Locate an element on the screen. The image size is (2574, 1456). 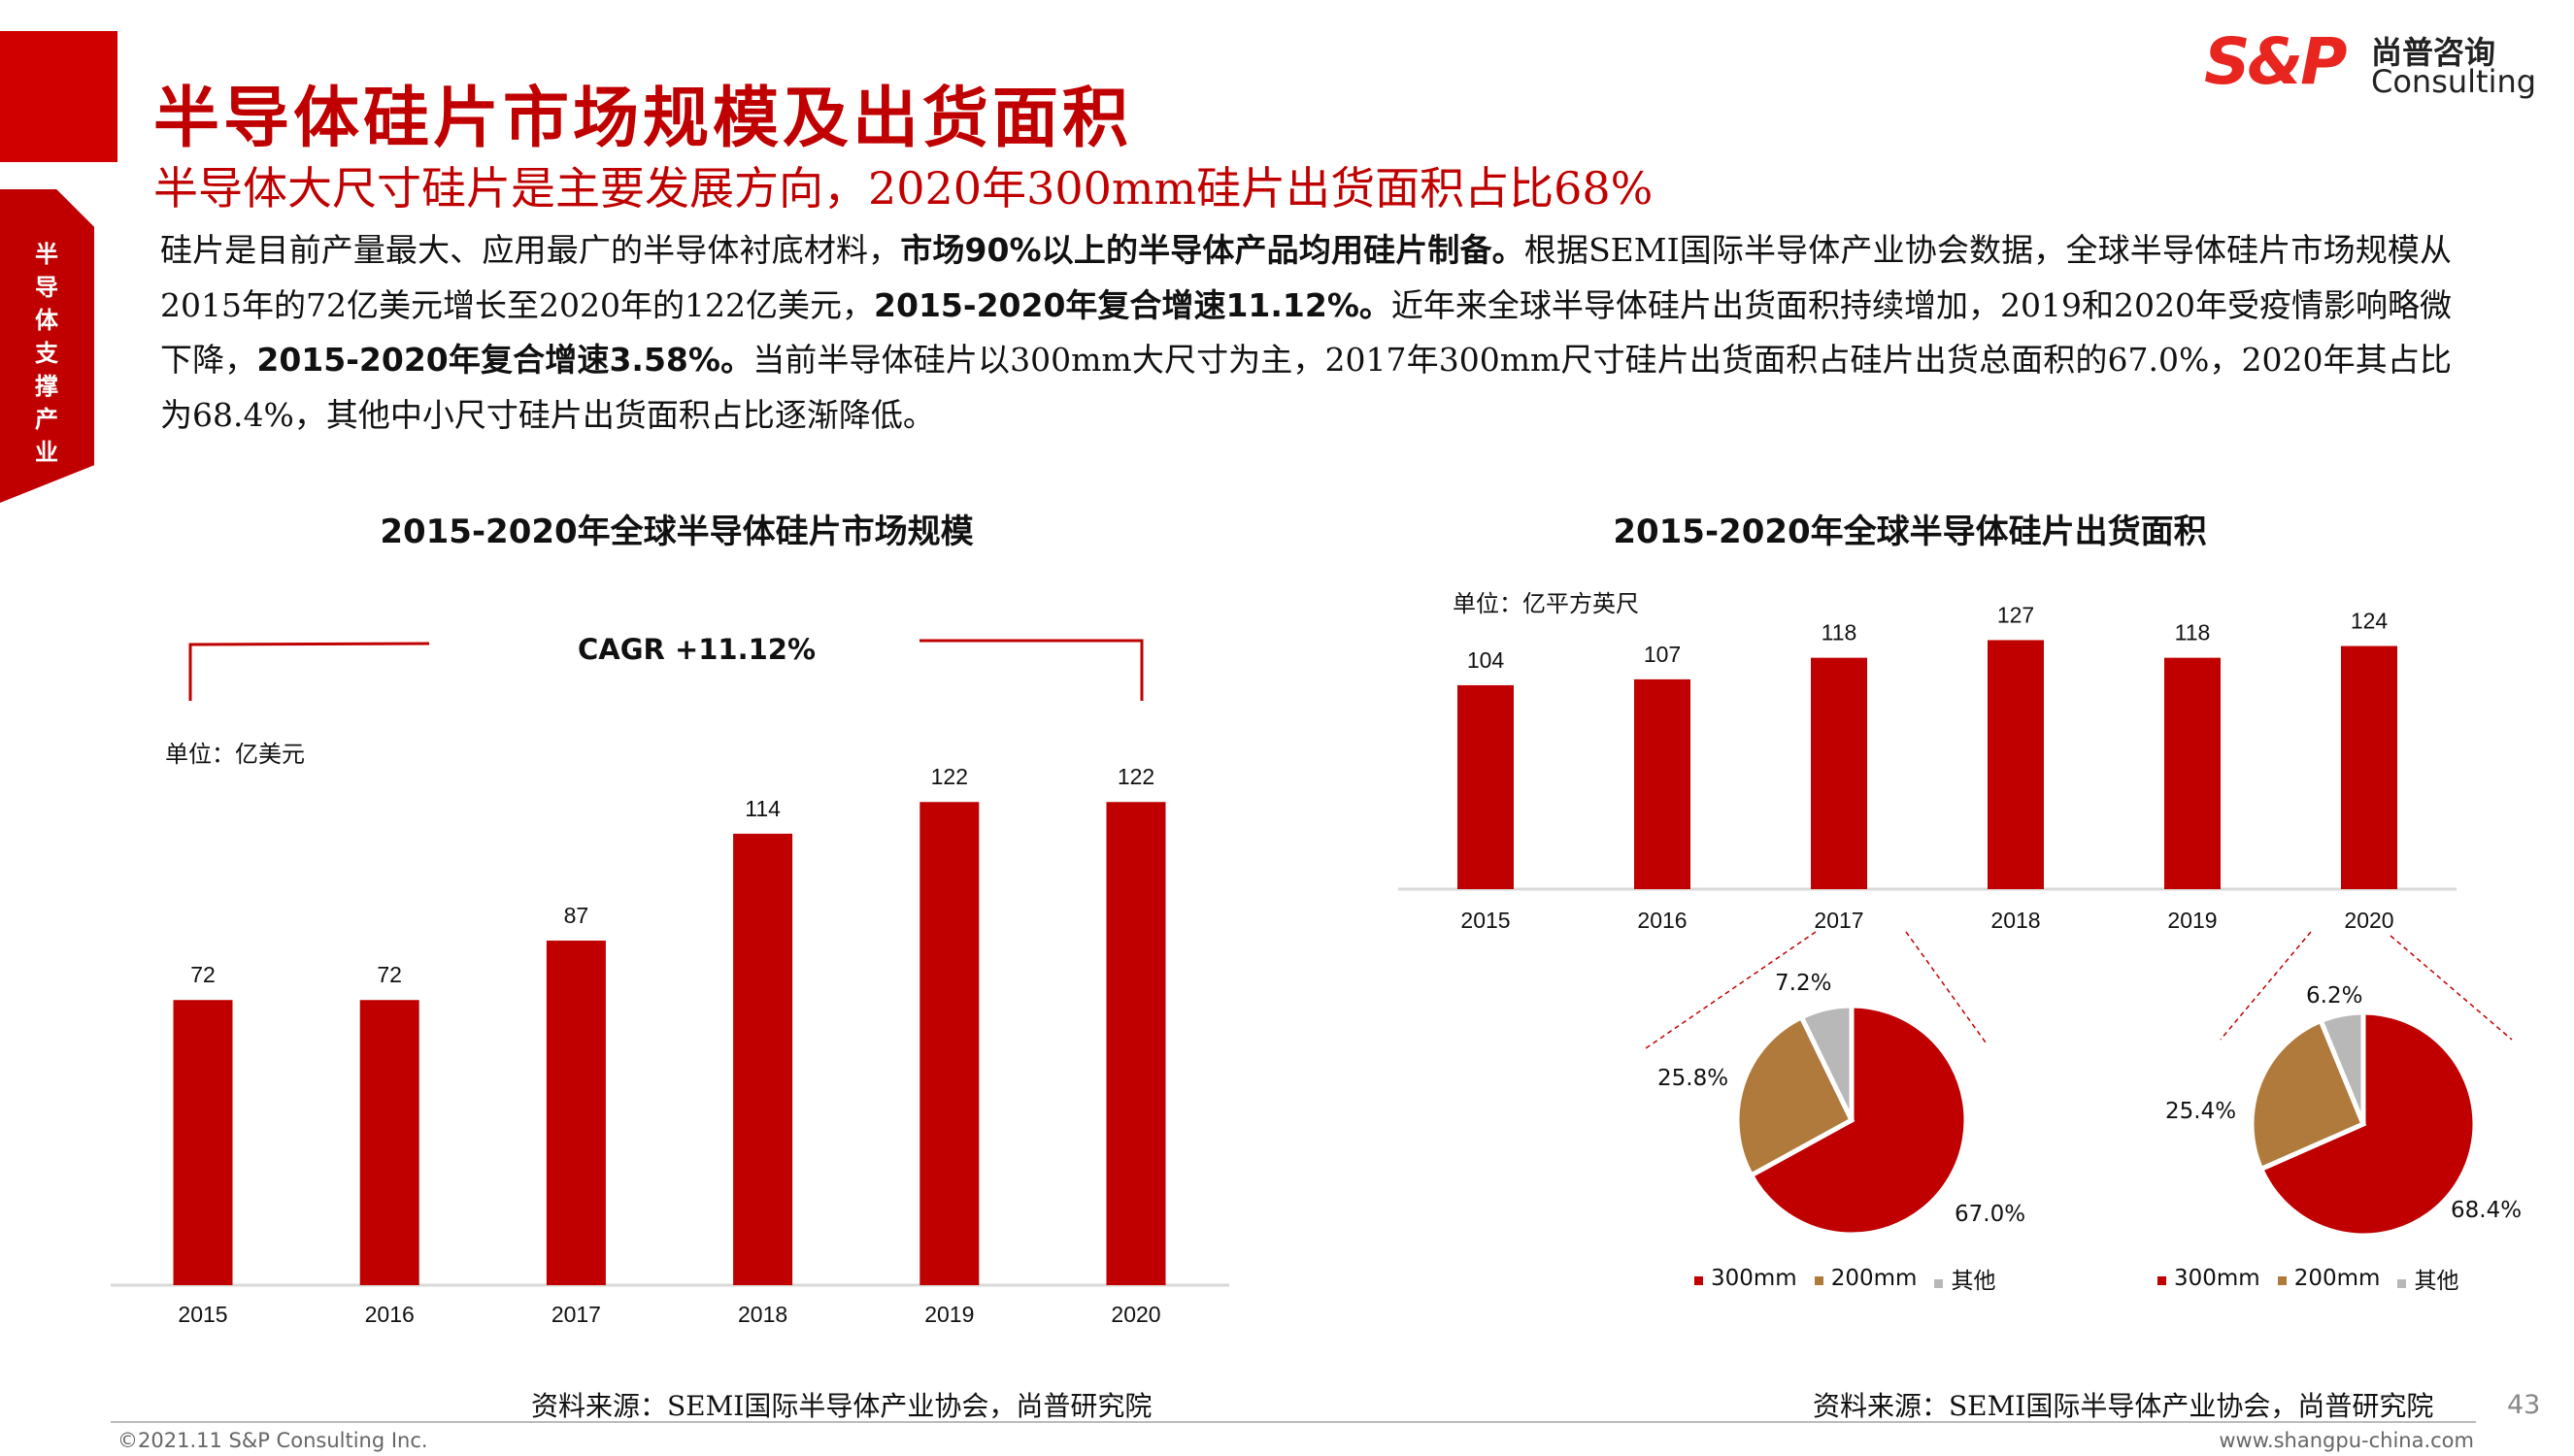
footer-url: www.shangpu-china.com is located at coordinates (2346, 1440).